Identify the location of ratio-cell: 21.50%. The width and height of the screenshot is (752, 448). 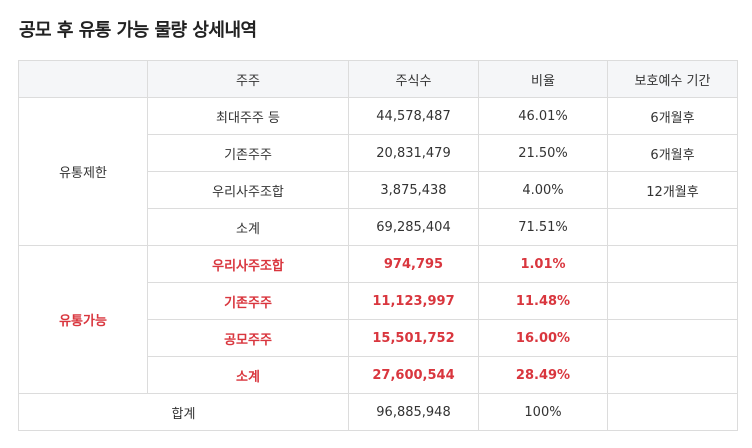
(543, 153).